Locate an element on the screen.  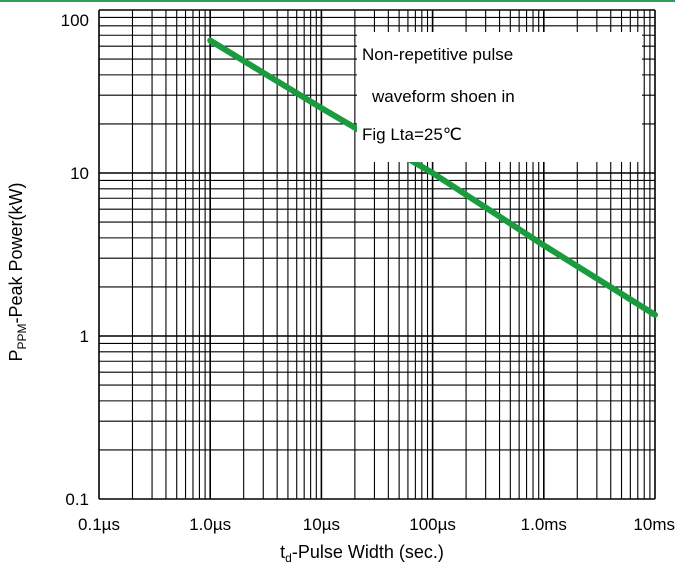
x-tick-label: 100µs is located at coordinates (432, 524).